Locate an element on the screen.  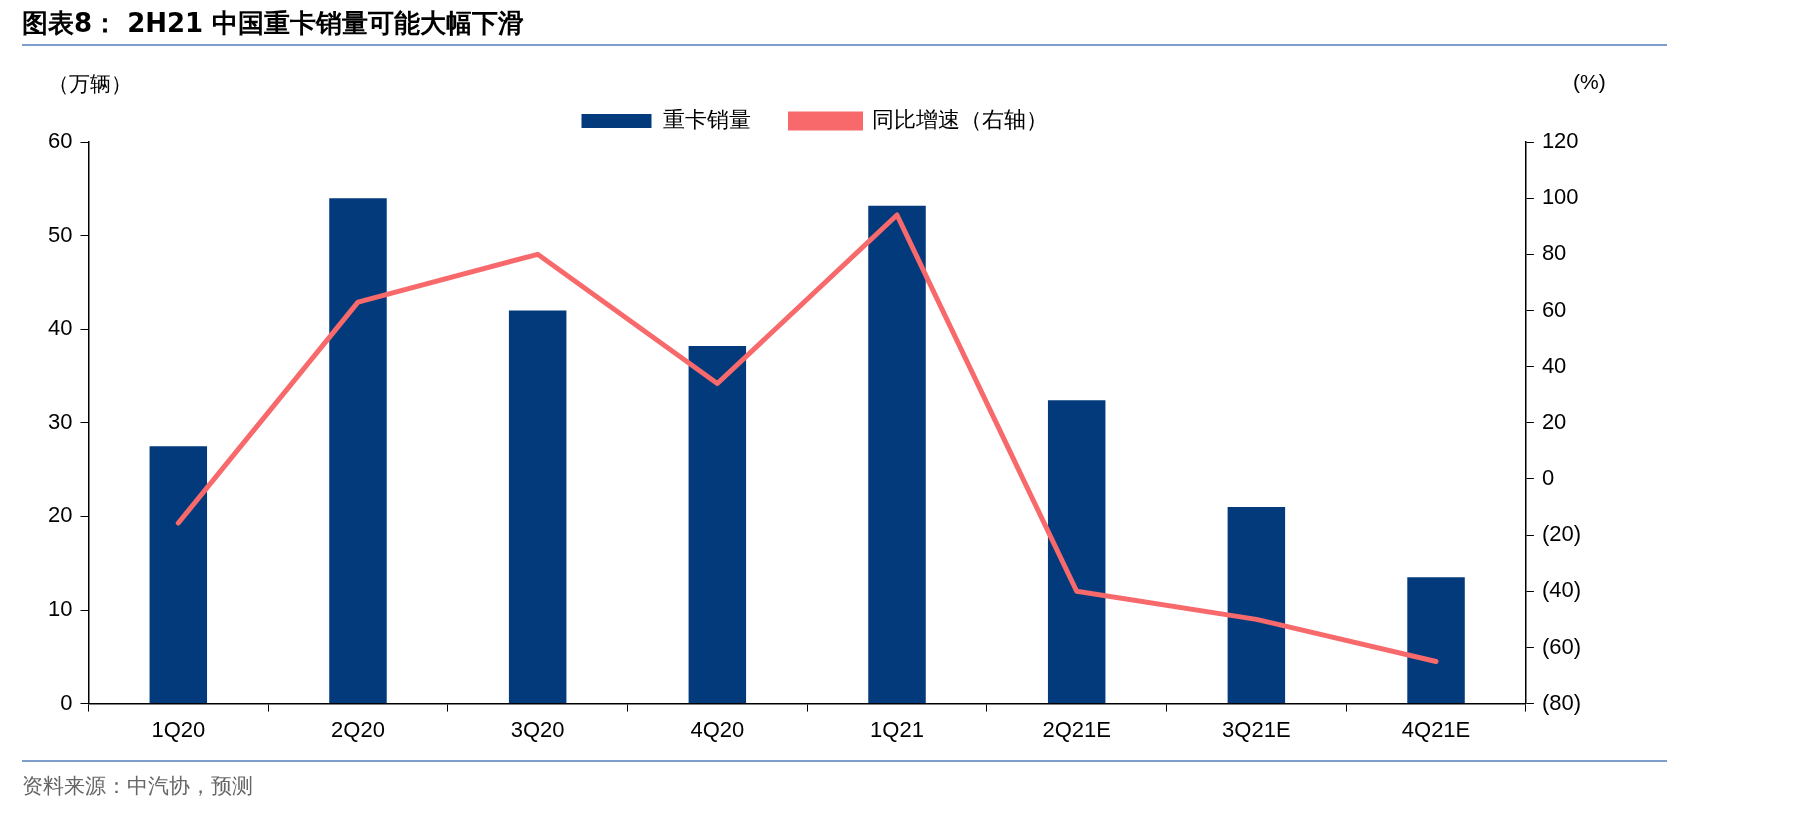
y2-tick-label: 60 is located at coordinates (1554, 309).